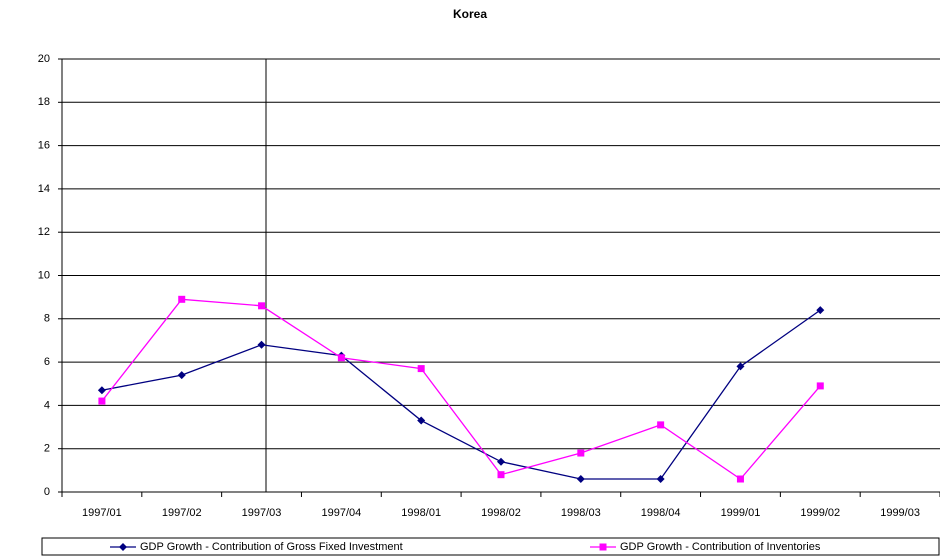 This screenshot has height=556, width=940. Describe the element at coordinates (262, 513) in the screenshot. I see `x-tick-label: 1997/03` at that location.